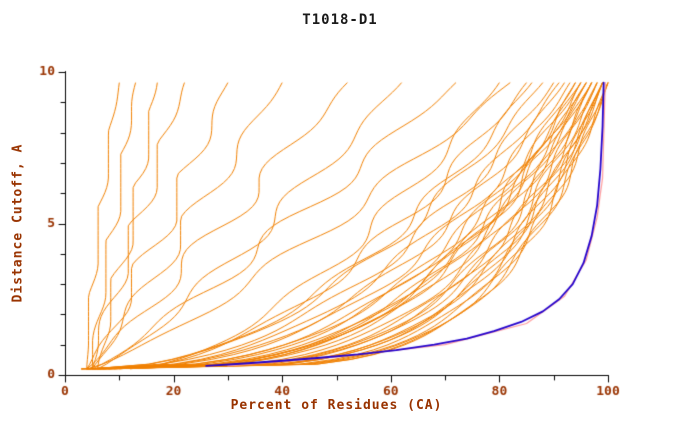 The height and width of the screenshot is (440, 680). I want to click on chart-title: T1018-D1, so click(340, 20).